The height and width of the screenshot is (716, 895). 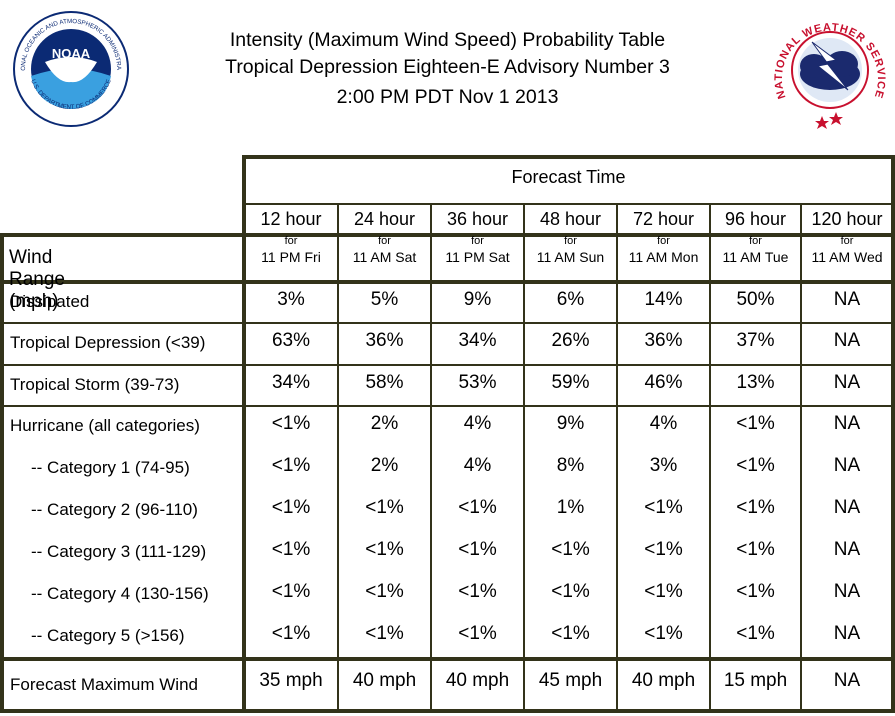 What do you see at coordinates (570, 219) in the screenshot?
I see `column-header-hour: 48 hour` at bounding box center [570, 219].